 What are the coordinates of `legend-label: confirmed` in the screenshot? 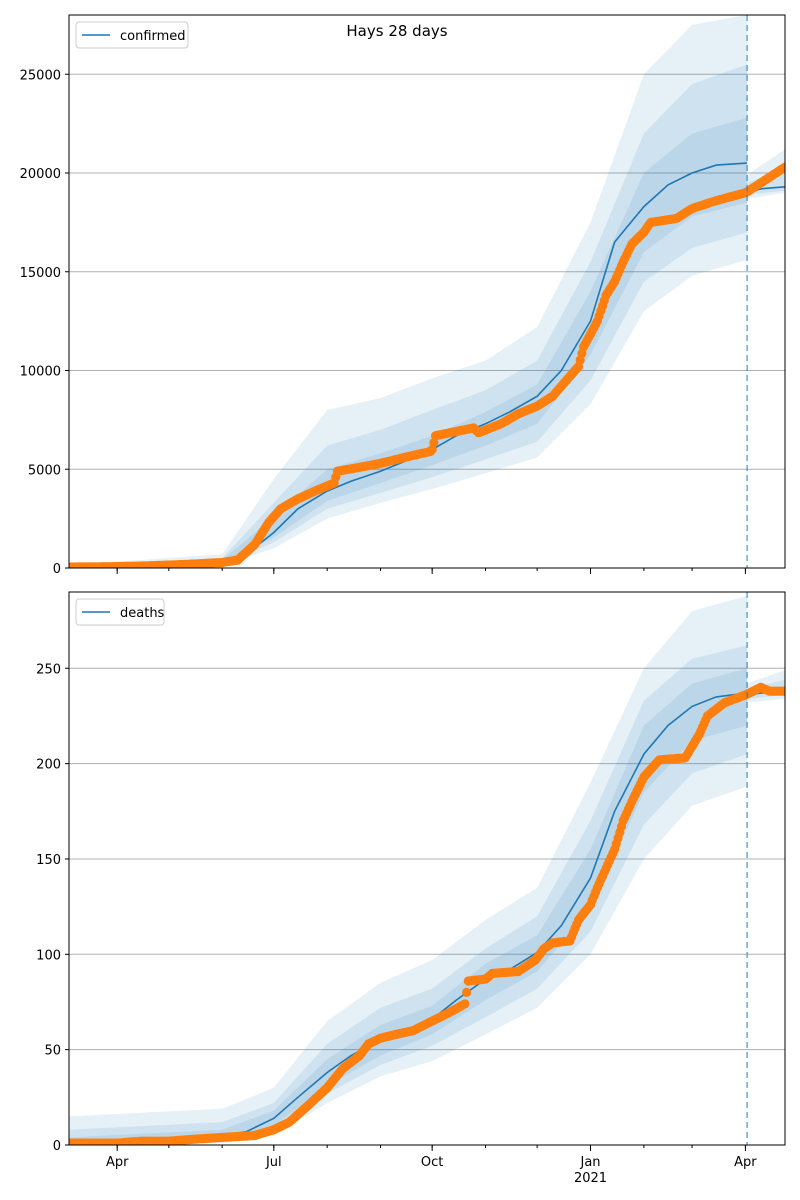 It's located at (153, 36).